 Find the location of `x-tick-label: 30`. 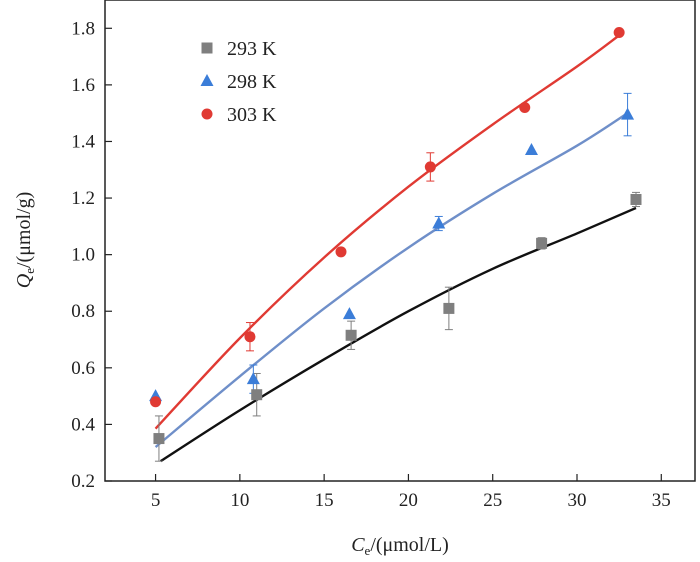

x-tick-label: 30 is located at coordinates (577, 500).